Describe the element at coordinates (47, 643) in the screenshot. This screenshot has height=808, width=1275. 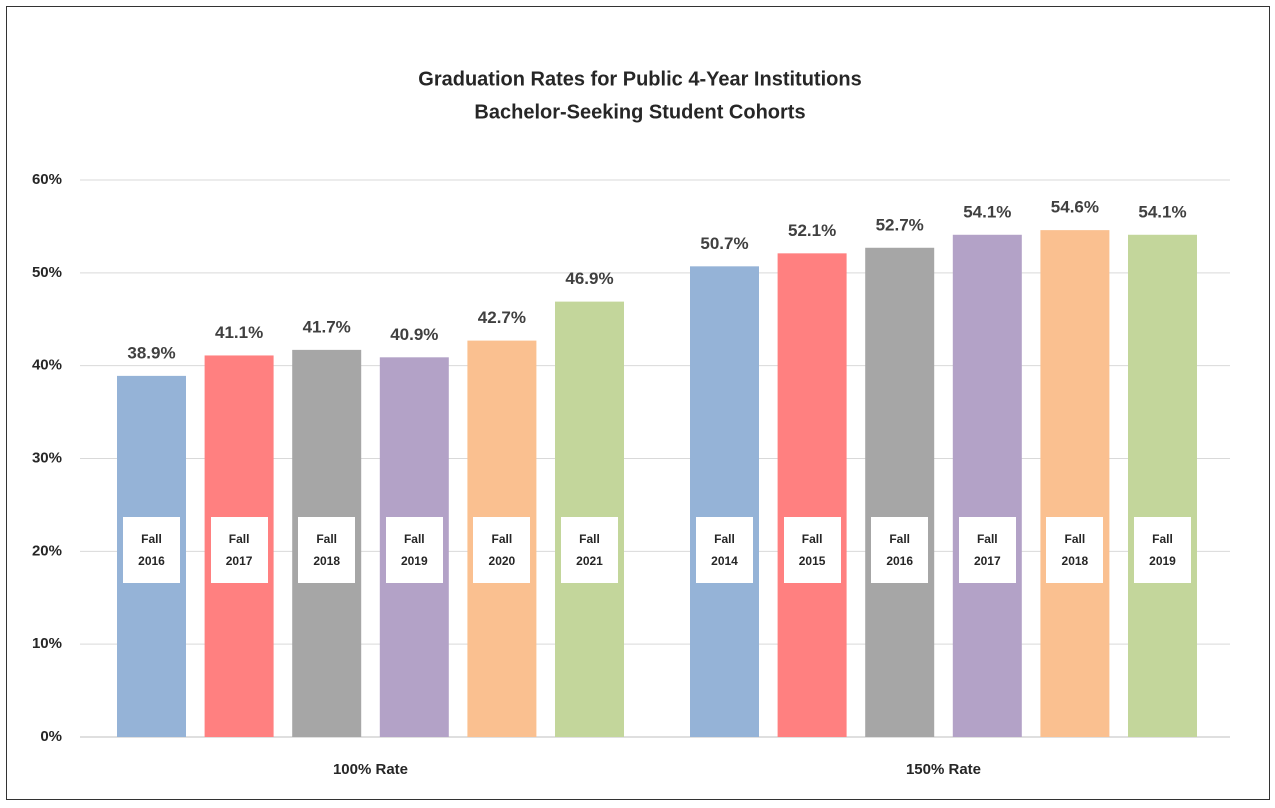
I see `y-tick-label: 10%` at that location.